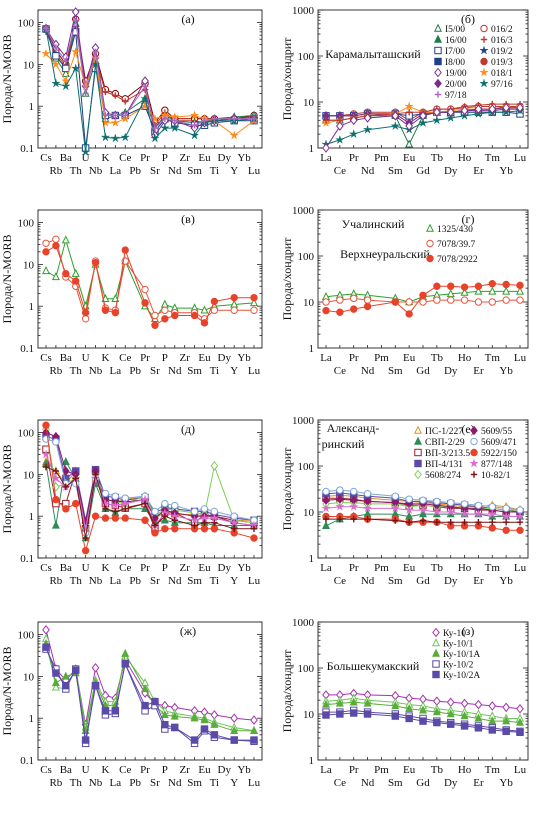  What do you see at coordinates (444, 465) in the screenshot?
I see `legend-label: ВП-4/131` at bounding box center [444, 465].